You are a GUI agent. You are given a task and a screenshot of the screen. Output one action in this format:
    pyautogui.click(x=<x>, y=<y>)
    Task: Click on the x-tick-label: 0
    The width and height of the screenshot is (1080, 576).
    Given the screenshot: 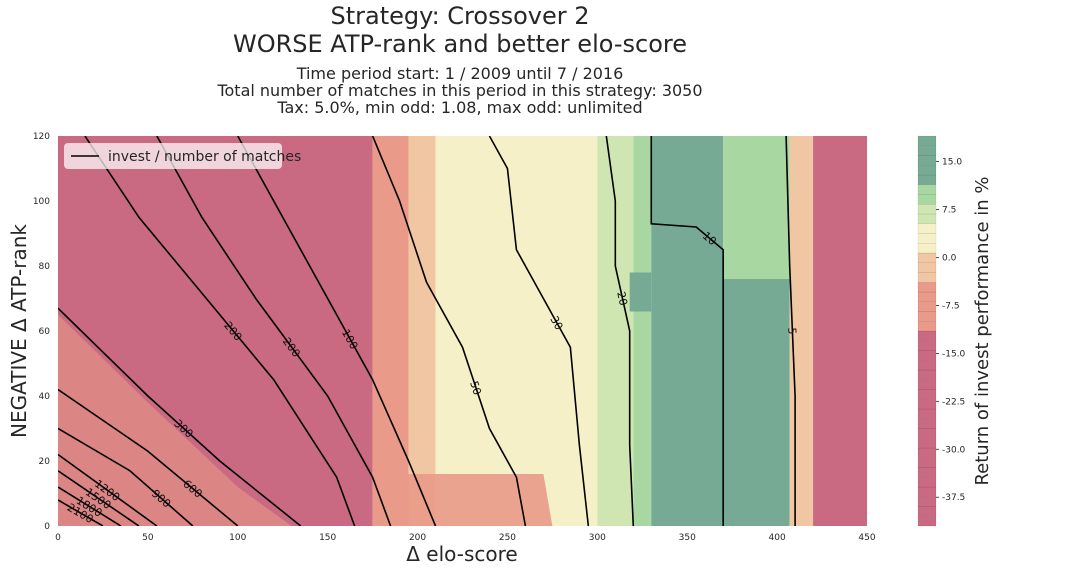 What is the action you would take?
    pyautogui.click(x=58, y=538)
    